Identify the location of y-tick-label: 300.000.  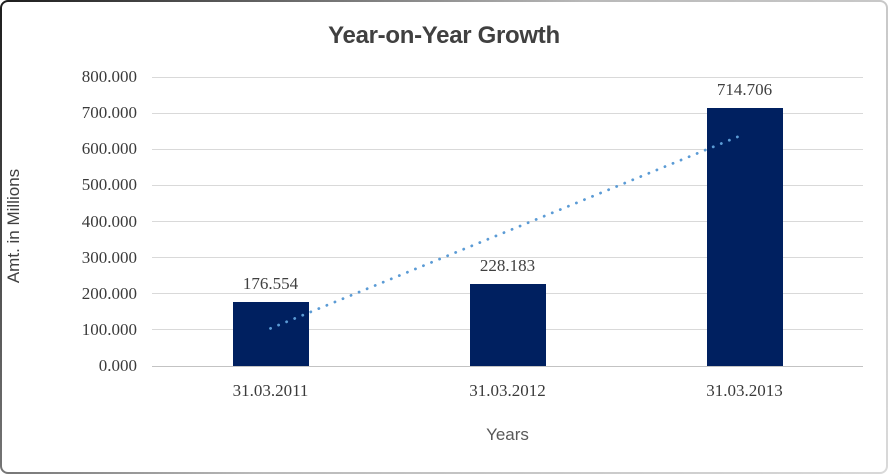
(109, 257).